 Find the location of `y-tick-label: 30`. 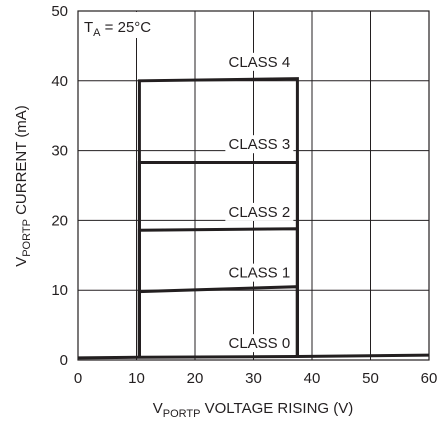

y-tick-label: 30 is located at coordinates (59, 151).